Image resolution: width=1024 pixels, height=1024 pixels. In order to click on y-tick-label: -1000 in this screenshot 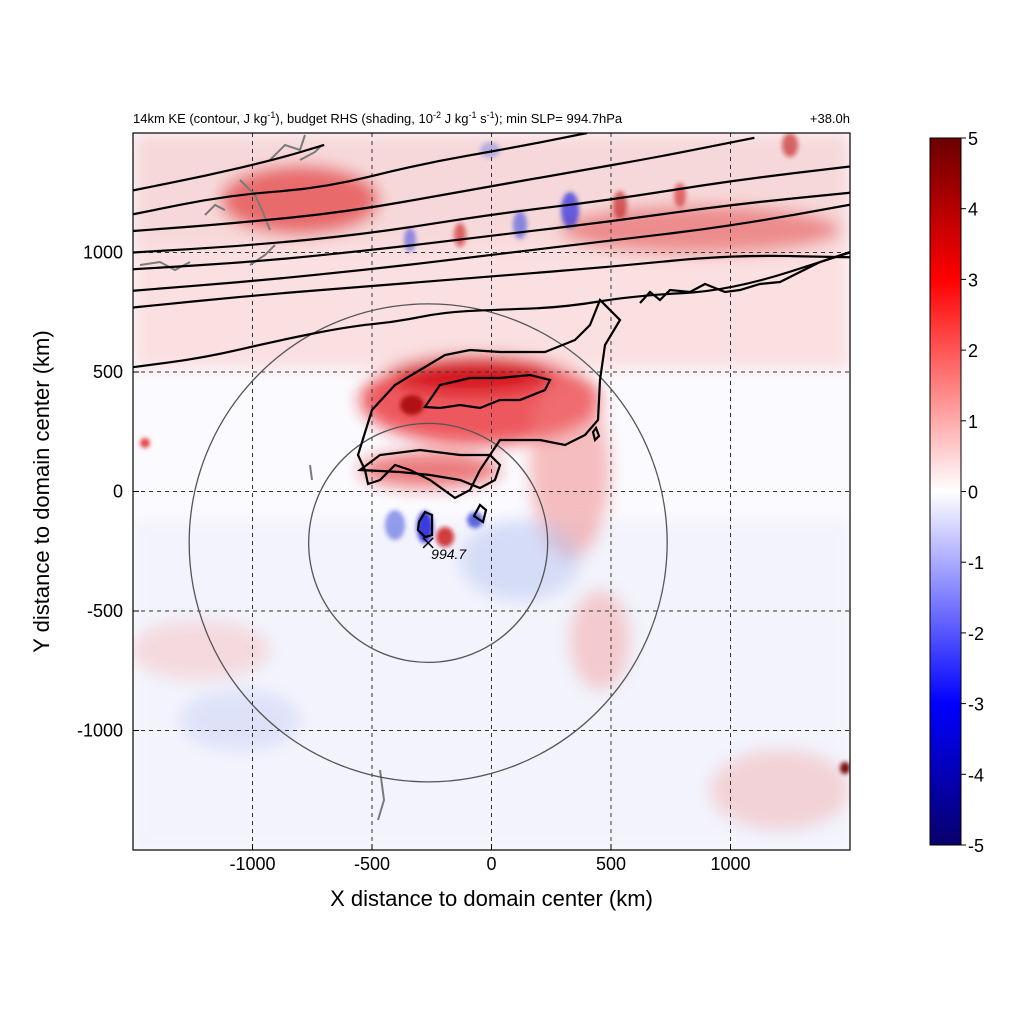, I will do `click(100, 731)`.